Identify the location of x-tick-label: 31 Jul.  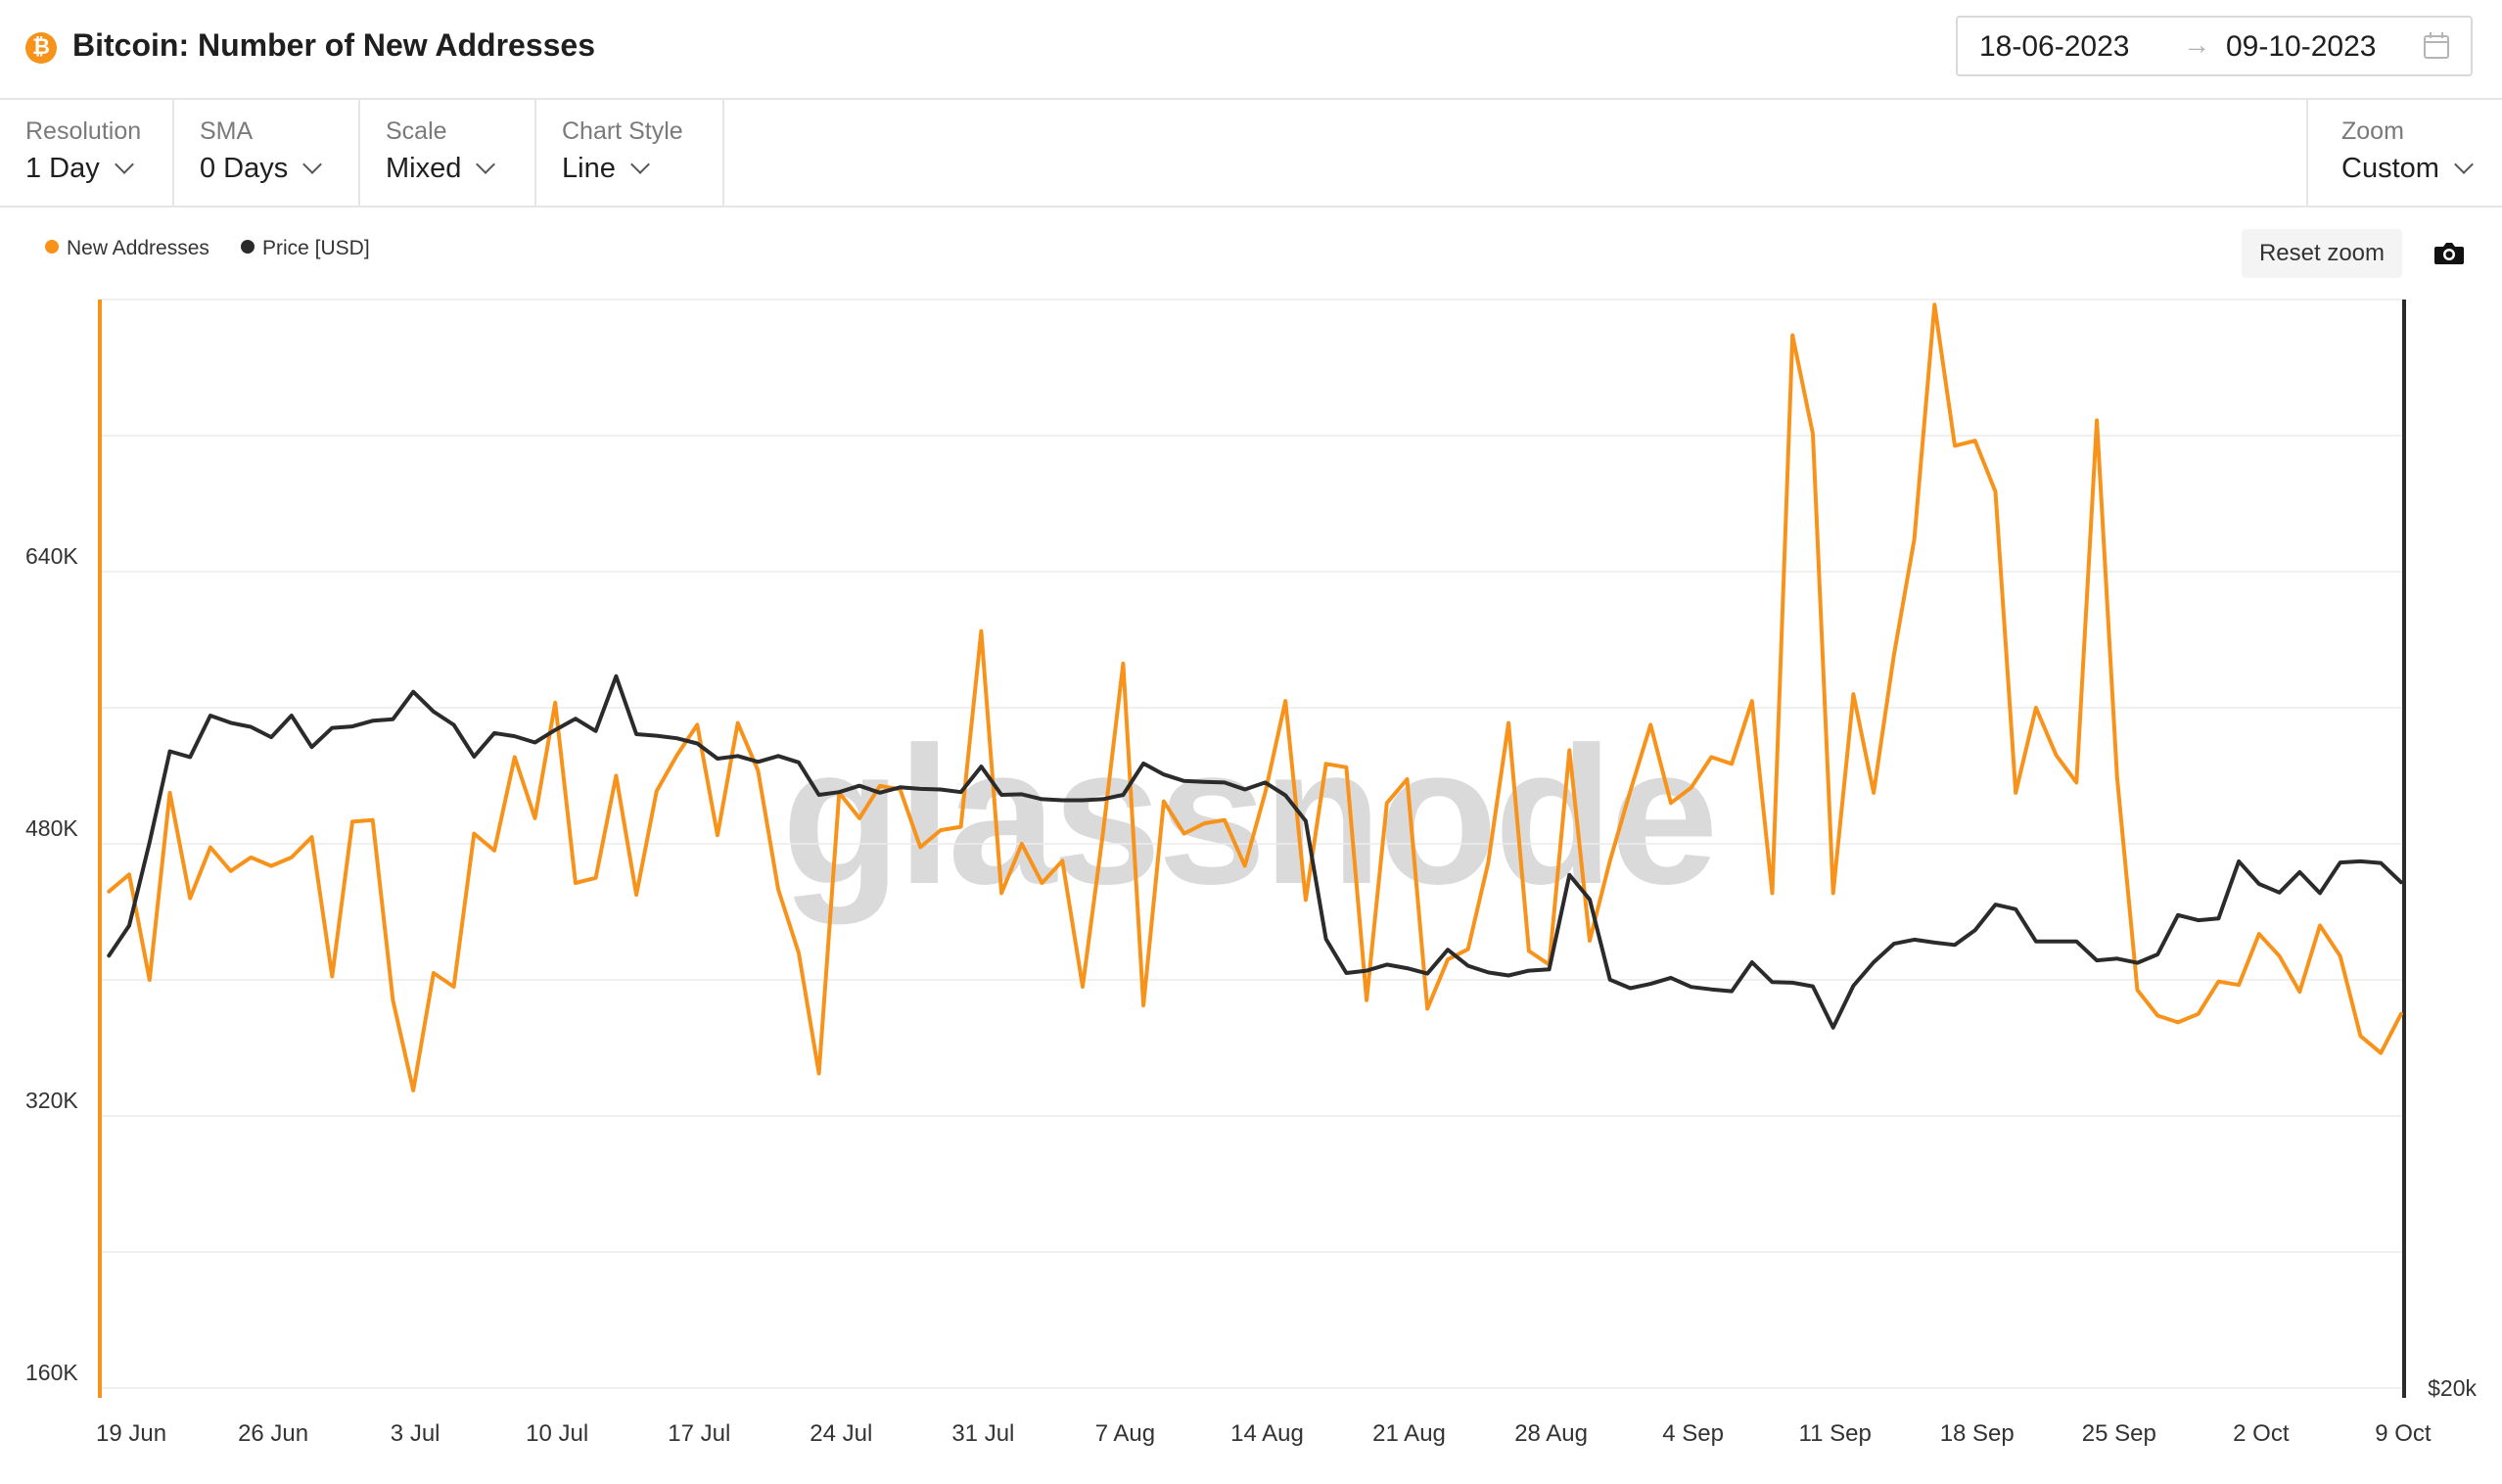
(983, 1433).